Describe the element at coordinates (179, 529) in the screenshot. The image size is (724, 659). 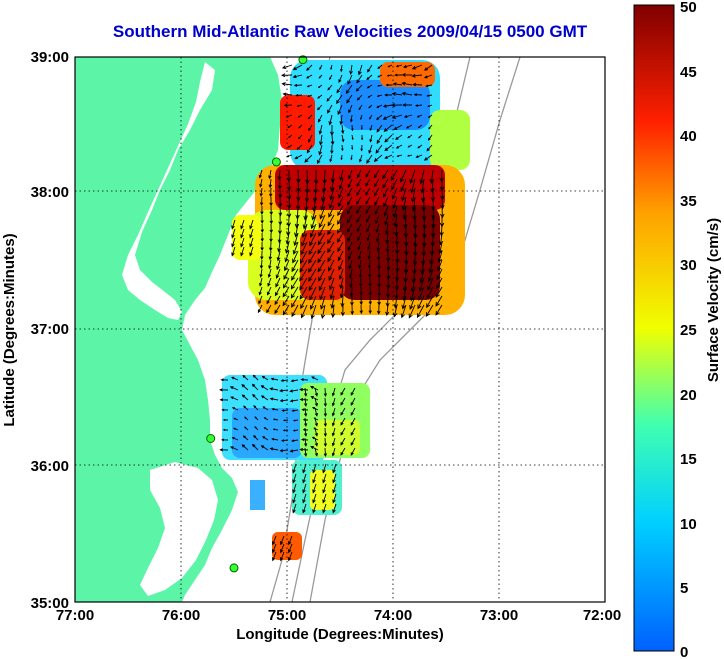
I see `pamlico-sound` at that location.